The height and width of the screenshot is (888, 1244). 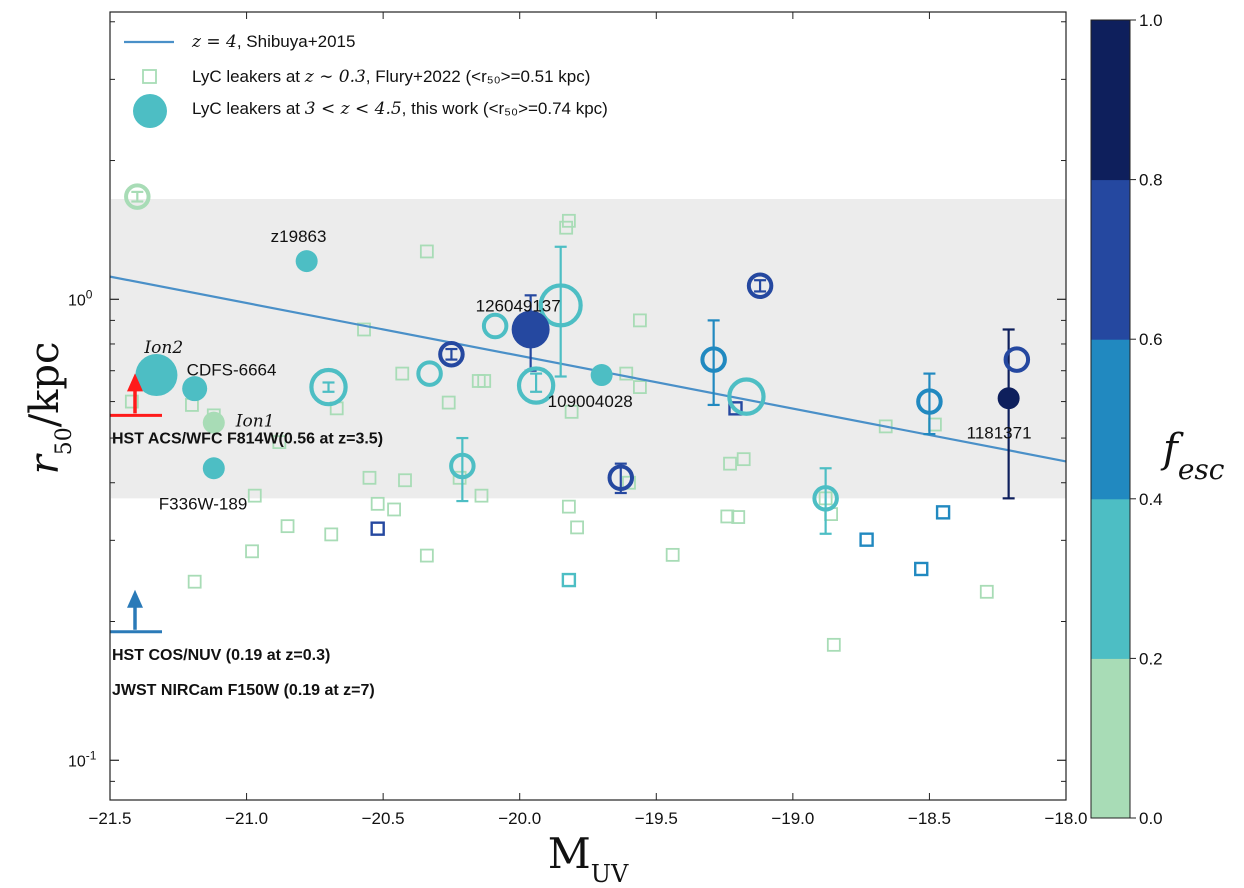 What do you see at coordinates (246, 818) in the screenshot?
I see `x-tick-label: −21.0` at bounding box center [246, 818].